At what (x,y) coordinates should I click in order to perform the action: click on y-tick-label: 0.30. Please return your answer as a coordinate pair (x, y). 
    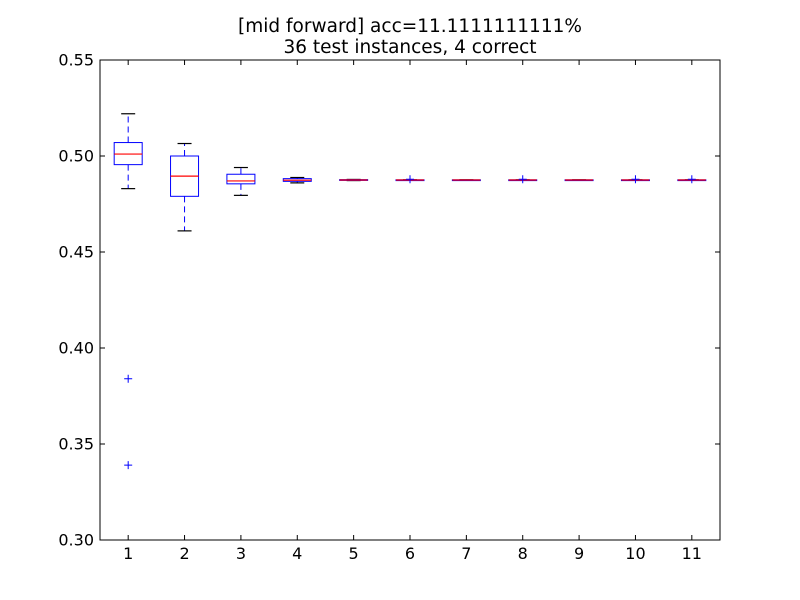
    Looking at the image, I should click on (76, 540).